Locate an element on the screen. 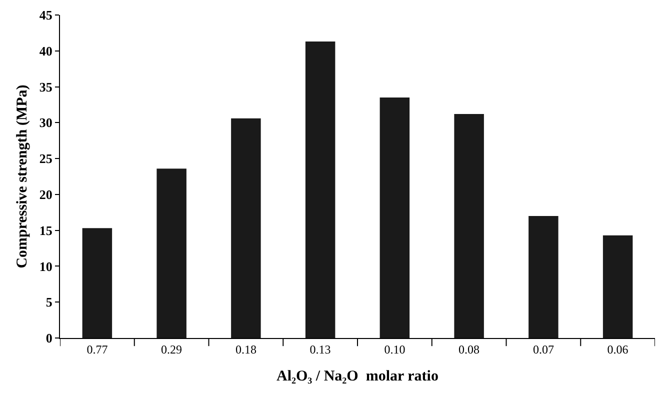 This screenshot has width=665, height=414. x-tick-label: 0.06 is located at coordinates (617, 349).